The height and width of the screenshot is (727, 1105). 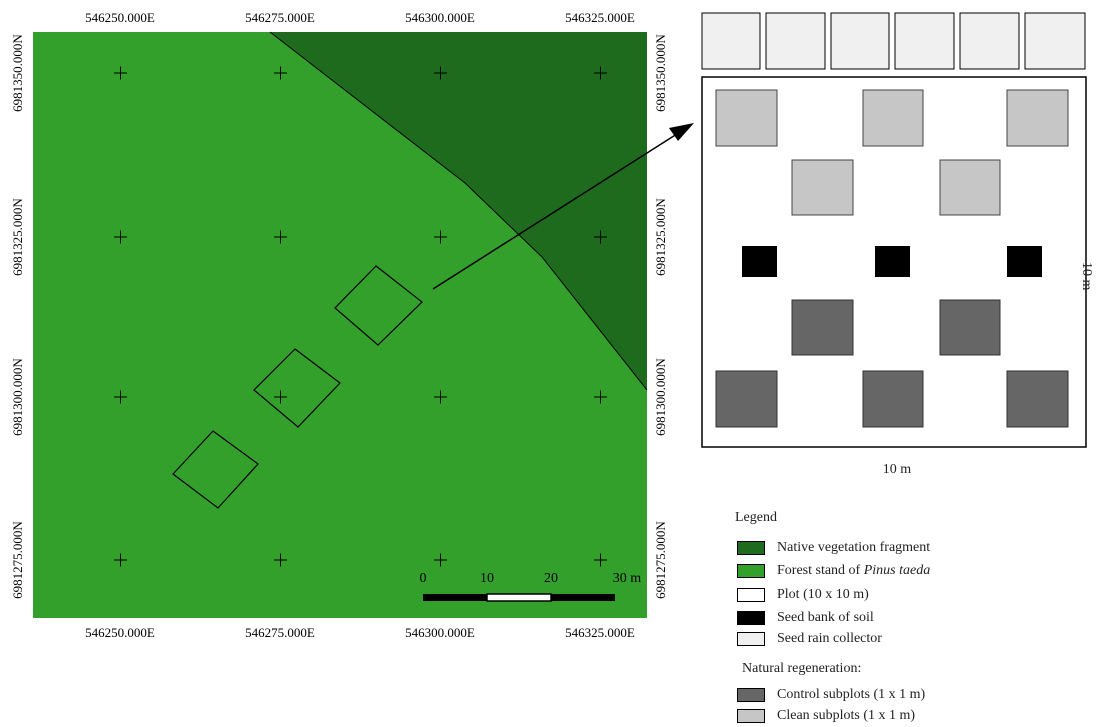 What do you see at coordinates (487, 578) in the screenshot?
I see `scale-tick-1: 10` at bounding box center [487, 578].